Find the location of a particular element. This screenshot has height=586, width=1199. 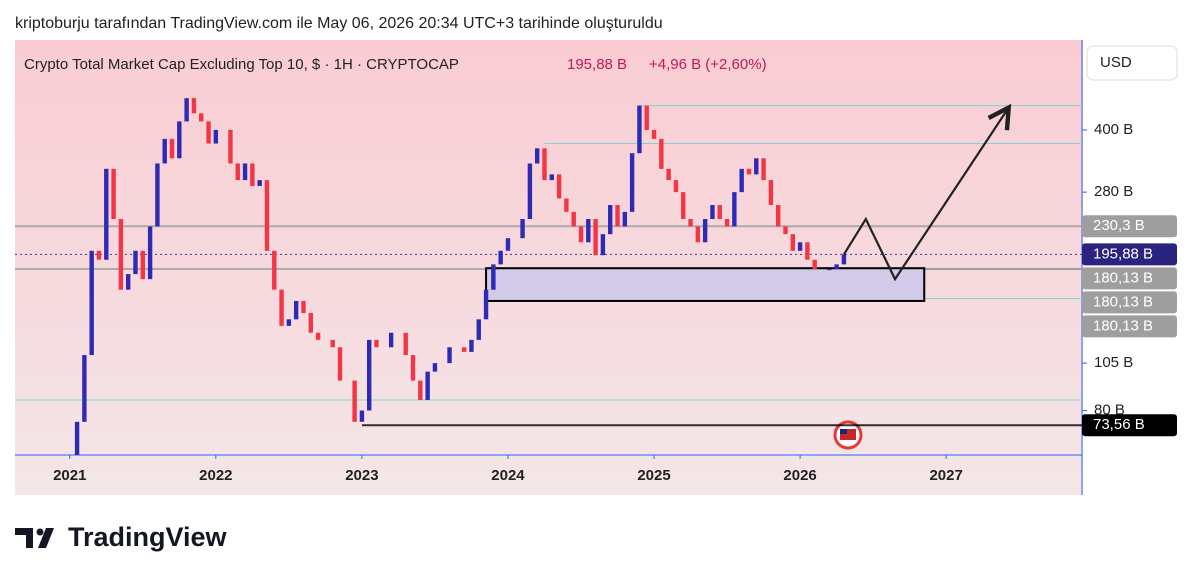

price-tag-label: 230,3 B is located at coordinates (1119, 225).